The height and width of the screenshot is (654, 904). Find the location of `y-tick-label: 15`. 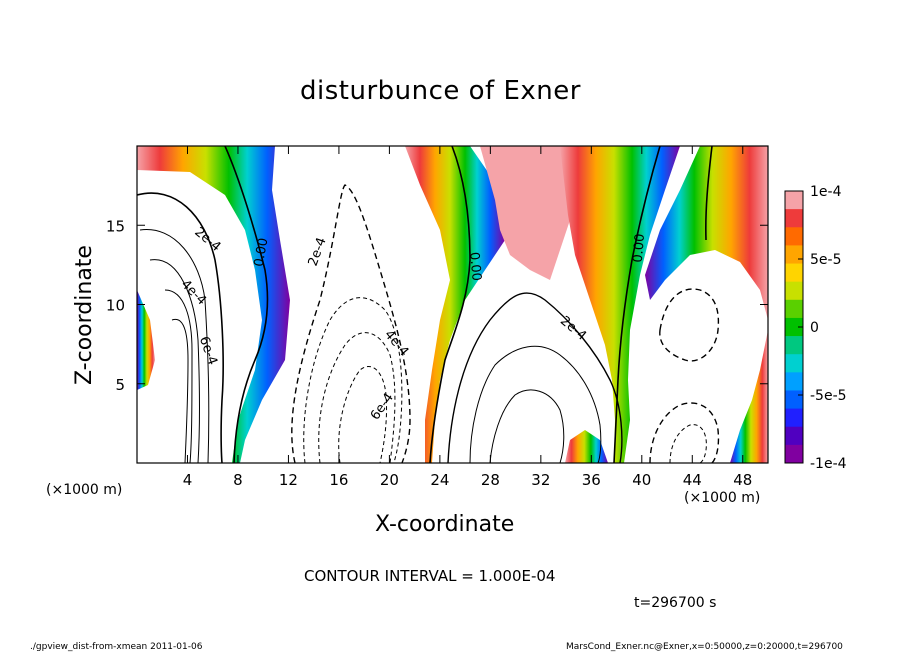

y-tick-label: 15 is located at coordinates (115, 226).